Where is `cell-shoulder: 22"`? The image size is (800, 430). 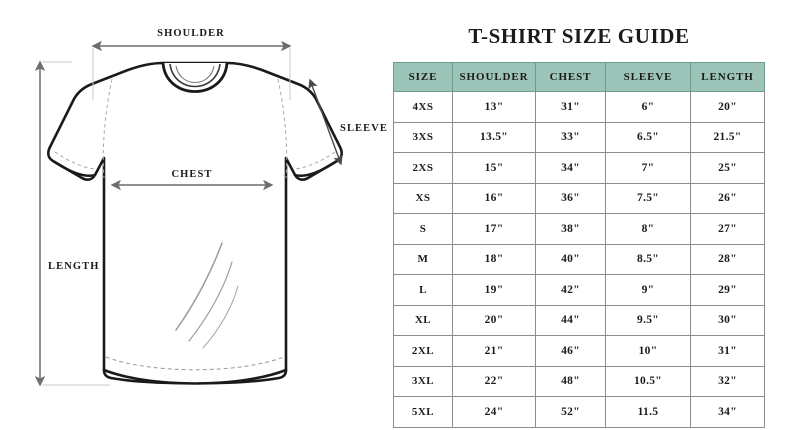 cell-shoulder: 22" is located at coordinates (494, 381).